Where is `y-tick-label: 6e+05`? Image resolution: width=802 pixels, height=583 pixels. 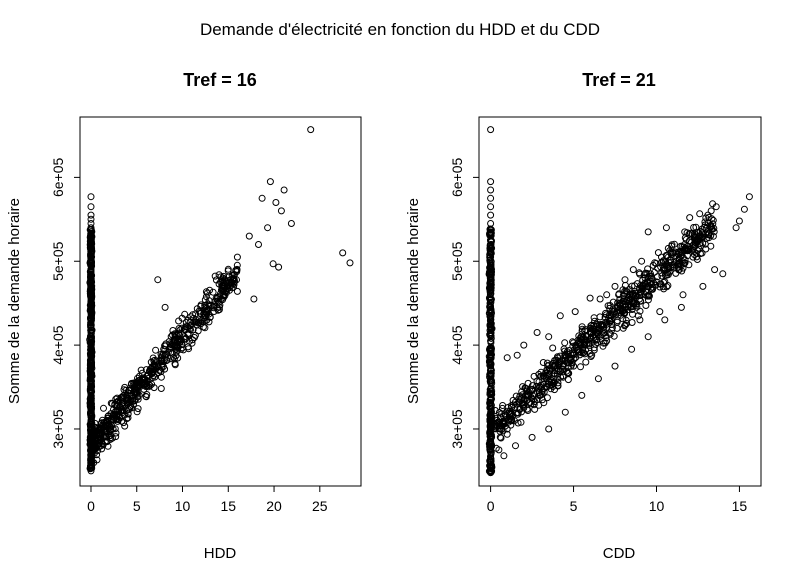 y-tick-label: 6e+05 is located at coordinates (457, 178).